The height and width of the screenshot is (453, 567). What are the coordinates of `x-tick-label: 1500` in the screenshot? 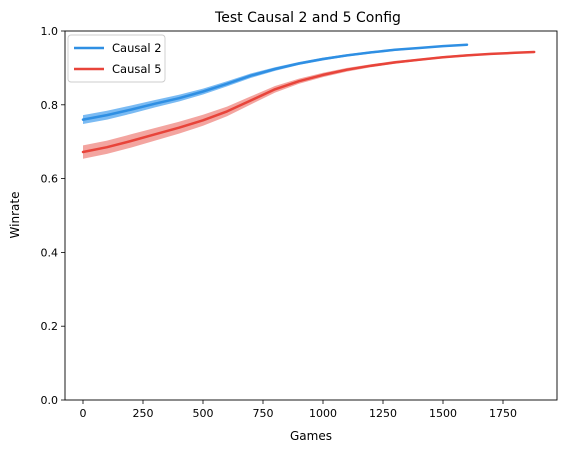 It's located at (443, 413).